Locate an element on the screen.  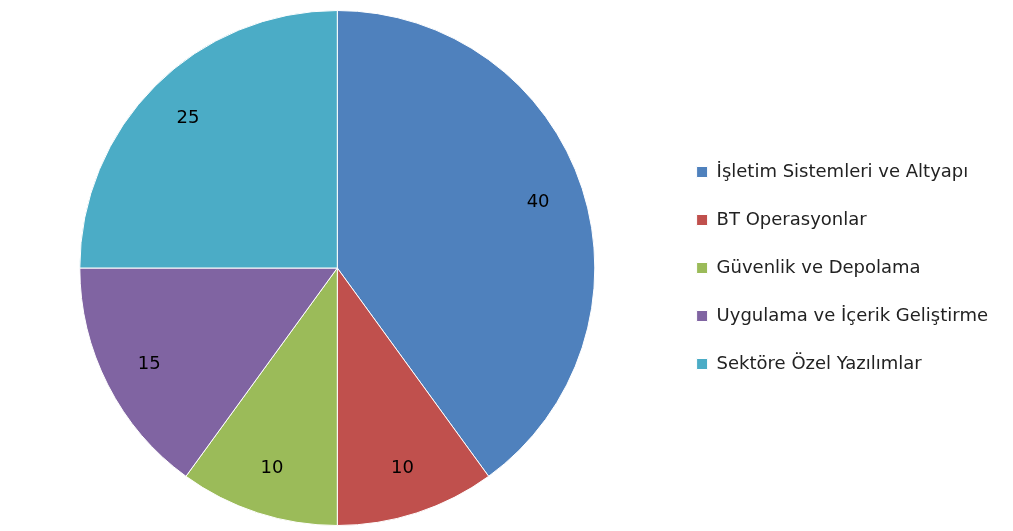
legend-label: Uygulama ve İçerik Geliştirme is located at coordinates (852, 314).